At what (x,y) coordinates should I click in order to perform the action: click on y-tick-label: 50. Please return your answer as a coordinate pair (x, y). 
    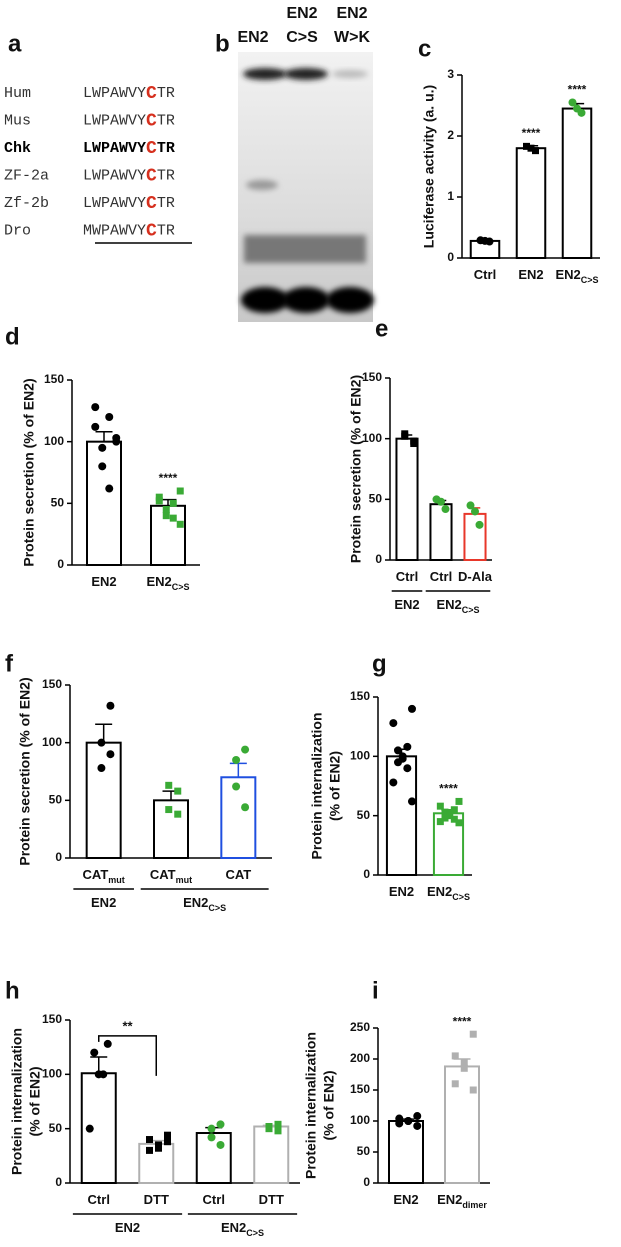
    Looking at the image, I should click on (56, 800).